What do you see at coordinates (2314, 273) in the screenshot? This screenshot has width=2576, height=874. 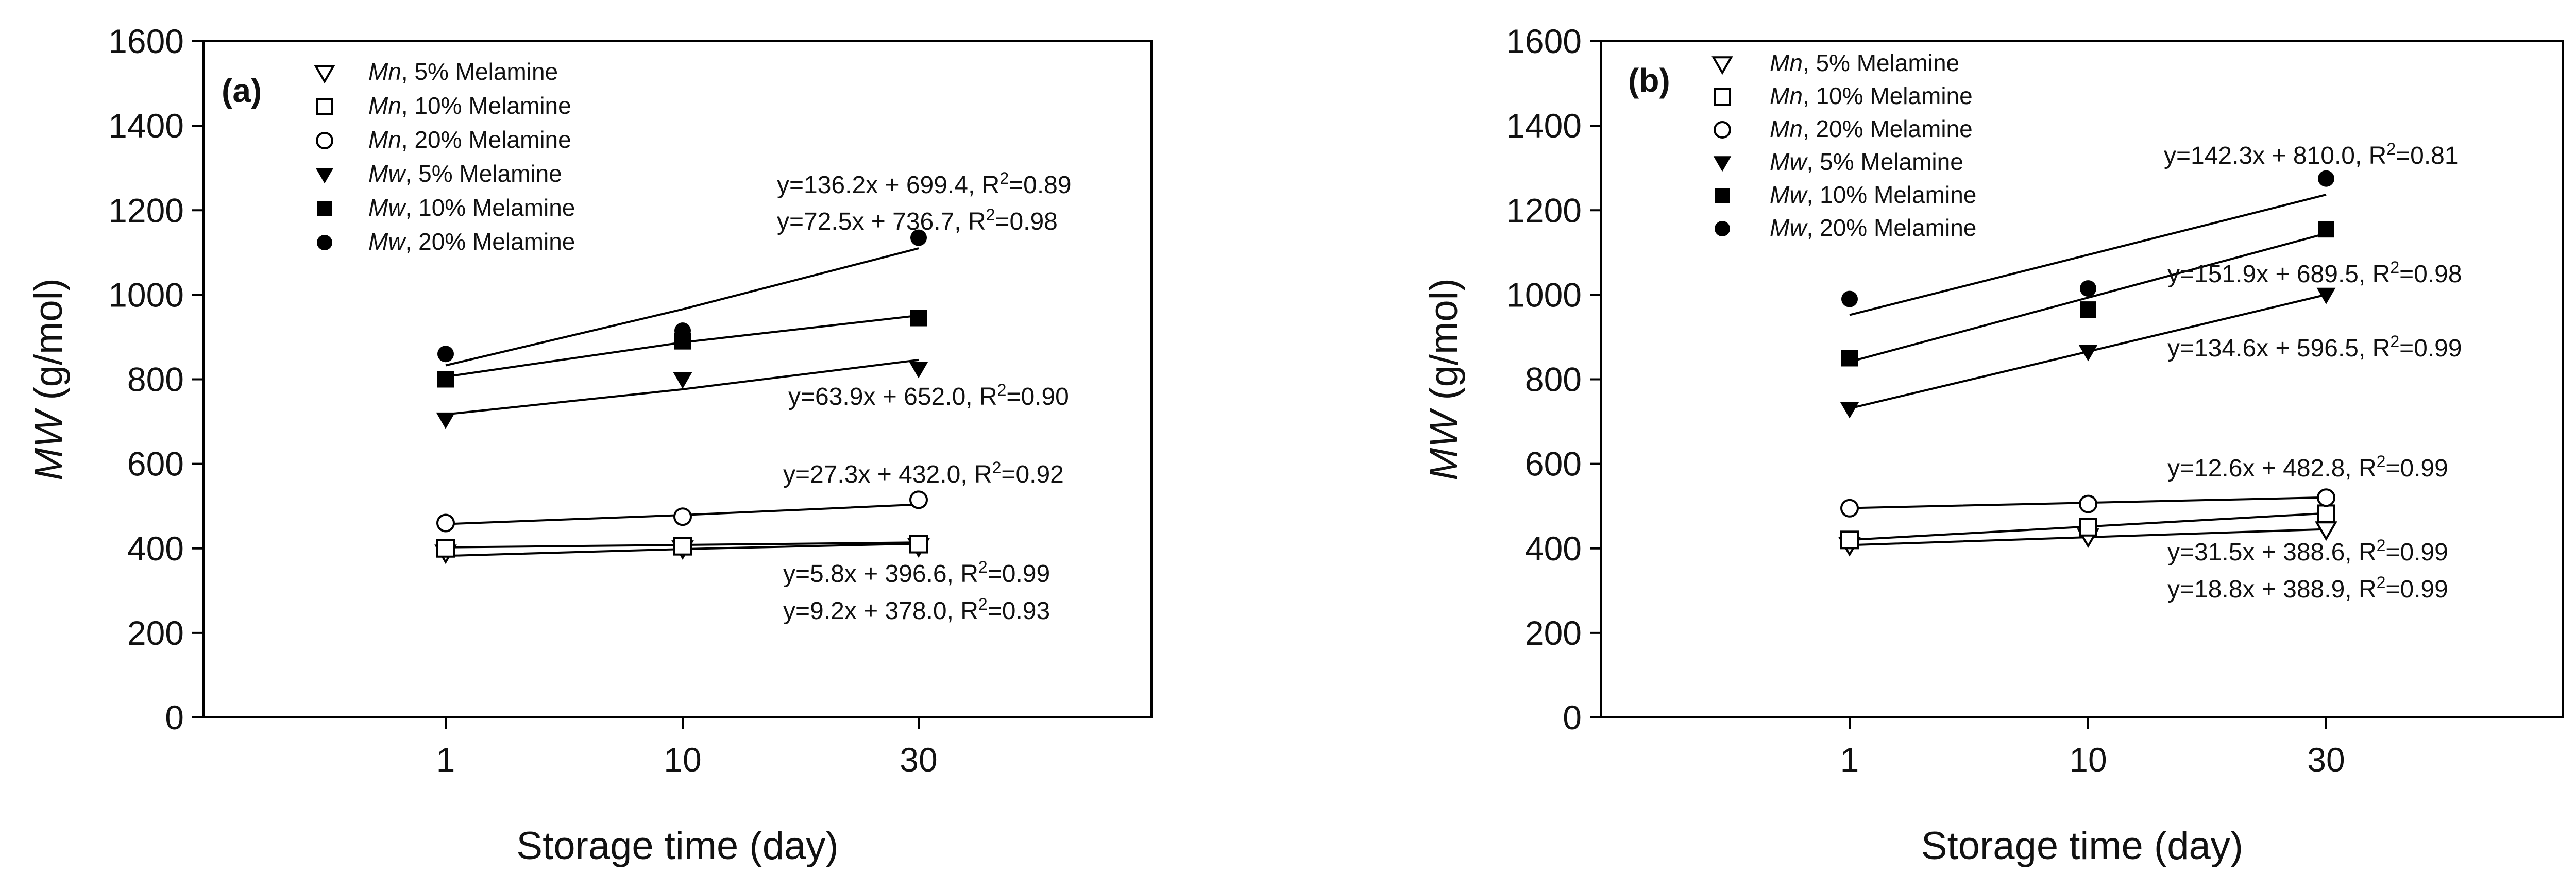 I see `regression-equation: y=151.9x + 689.5, R2=0.98` at bounding box center [2314, 273].